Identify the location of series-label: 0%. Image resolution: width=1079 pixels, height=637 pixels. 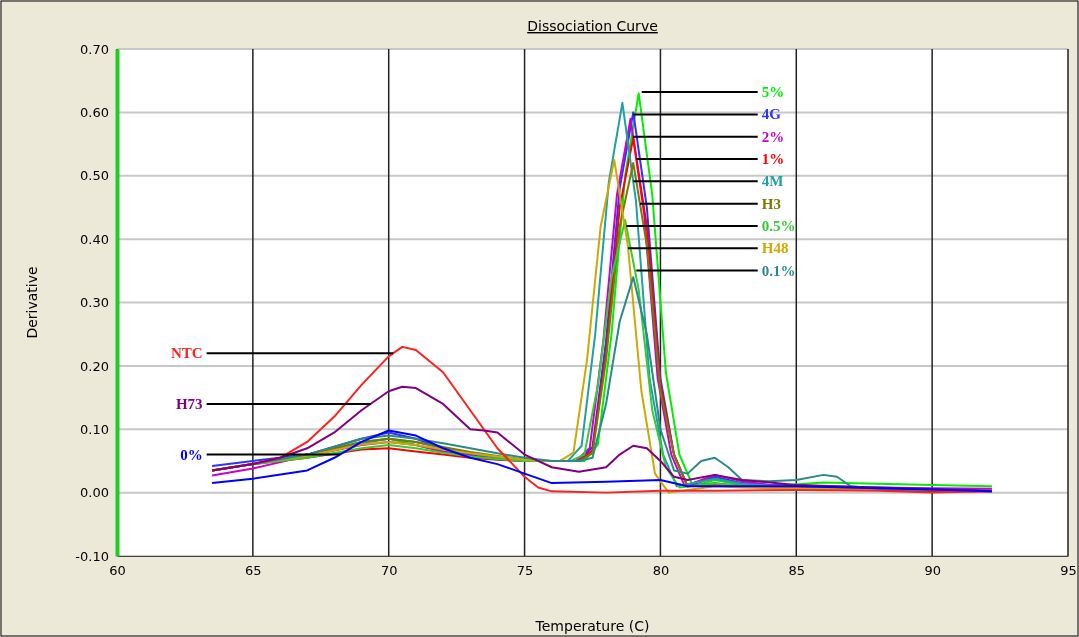
(191, 454).